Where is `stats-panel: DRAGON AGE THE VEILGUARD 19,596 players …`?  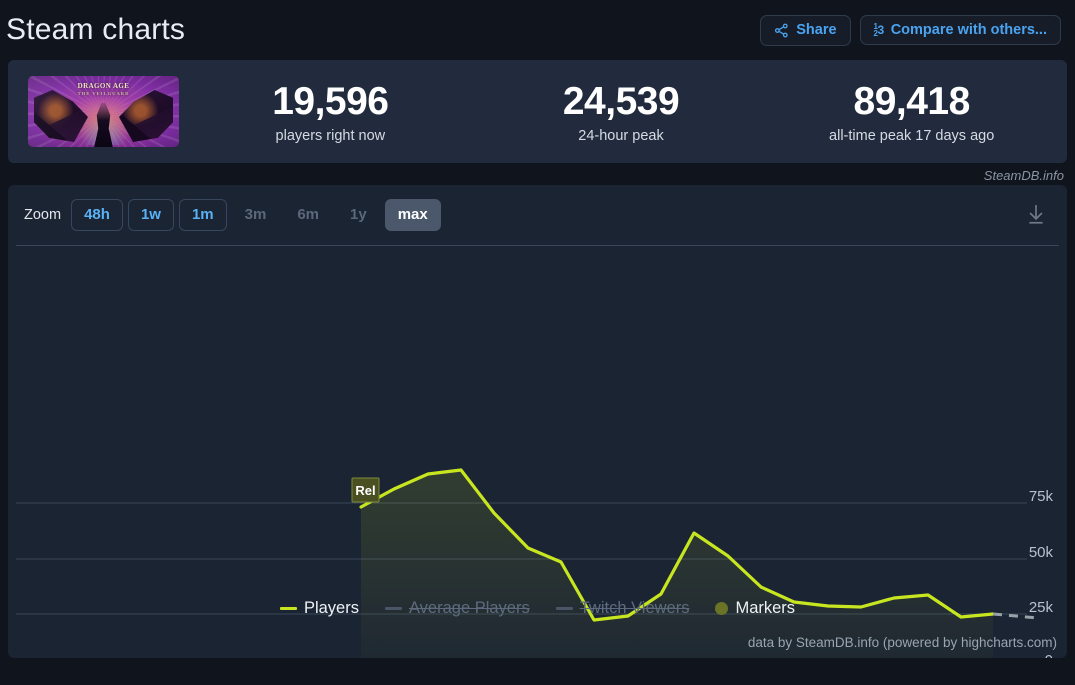
stats-panel: DRAGON AGE THE VEILGUARD 19,596 players … is located at coordinates (537, 111).